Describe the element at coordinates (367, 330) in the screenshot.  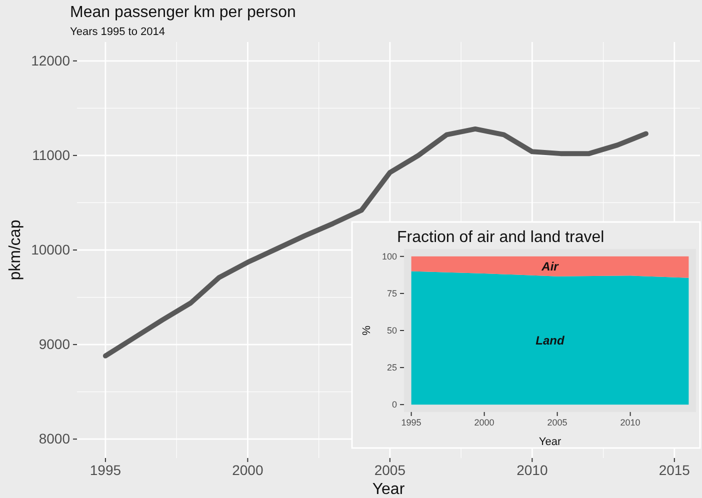
I see `y-axis-title: %` at that location.